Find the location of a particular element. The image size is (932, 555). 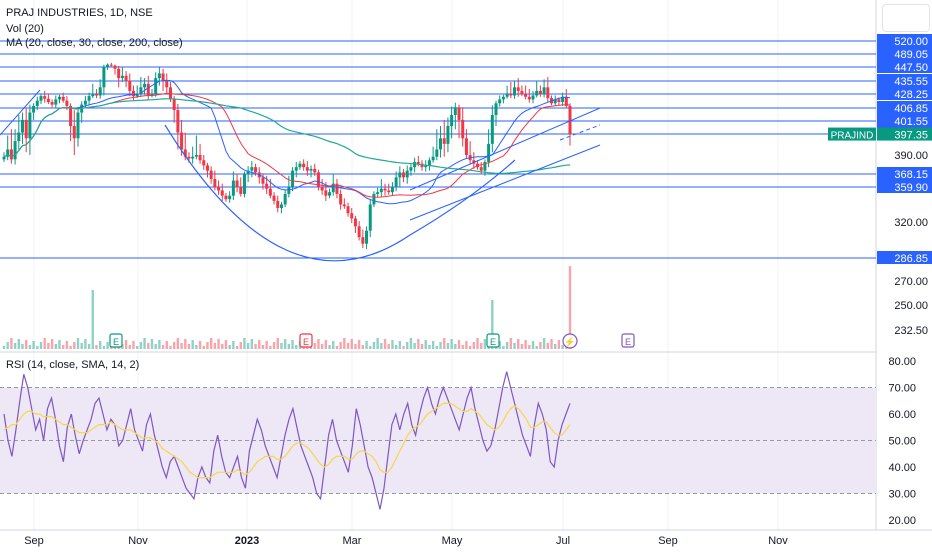

price-axis-label: 320.00 is located at coordinates (911, 223).